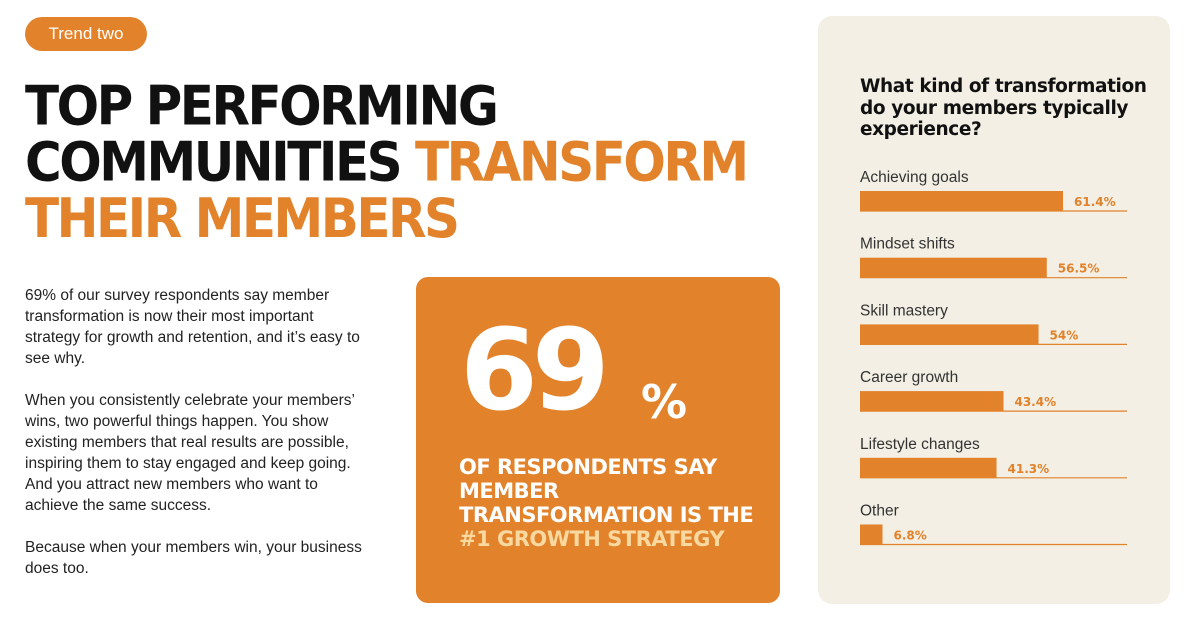  What do you see at coordinates (582, 162) in the screenshot?
I see `headline-line-2-accent: TRANSFORM` at bounding box center [582, 162].